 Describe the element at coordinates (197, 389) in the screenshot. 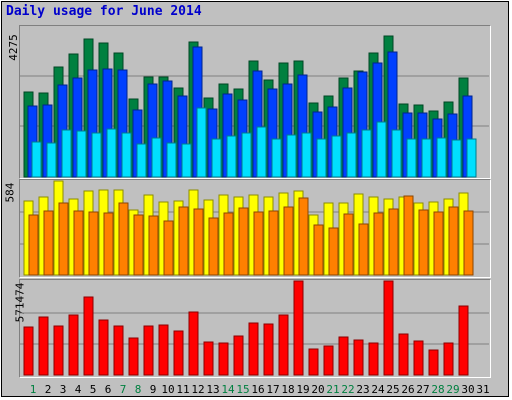

I see `x-tick-label-day-12: 12` at that location.